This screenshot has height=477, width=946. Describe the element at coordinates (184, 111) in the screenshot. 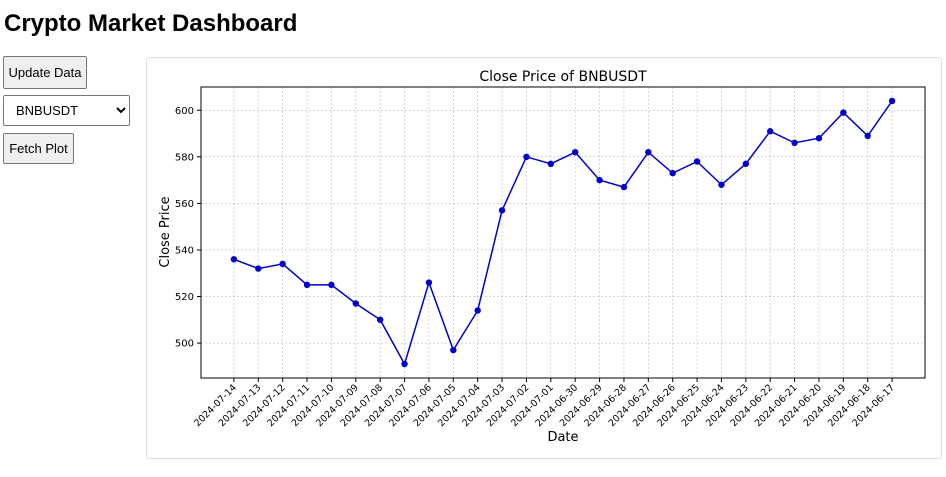

I see `y-tick-label: 600` at that location.